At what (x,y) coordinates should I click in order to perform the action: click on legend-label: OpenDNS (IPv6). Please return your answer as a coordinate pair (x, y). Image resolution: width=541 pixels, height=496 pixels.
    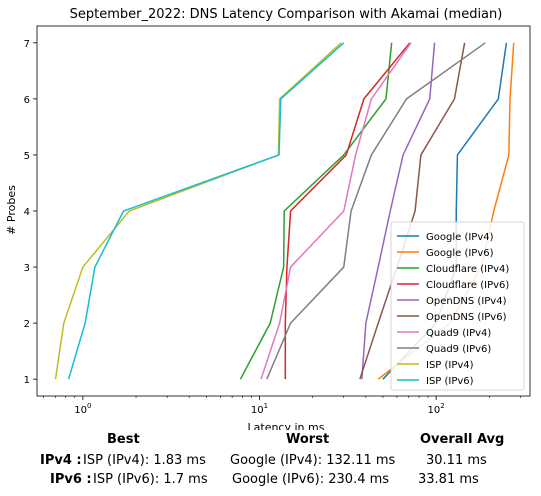
    Looking at the image, I should click on (466, 317).